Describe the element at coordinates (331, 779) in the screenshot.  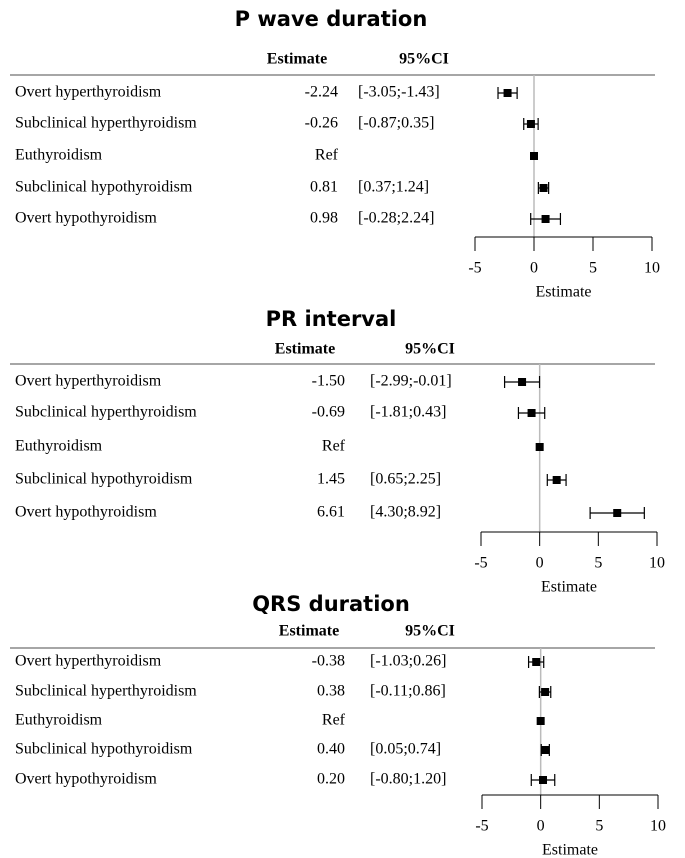
I see `estimate-label: 0.20` at that location.